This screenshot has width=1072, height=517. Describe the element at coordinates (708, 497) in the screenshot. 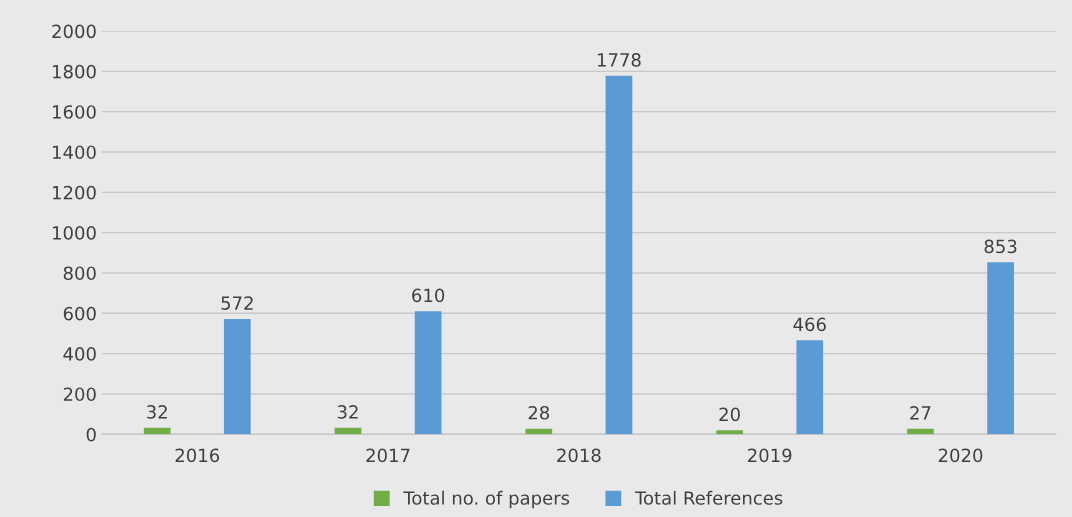

I see `legend-label: Total References` at that location.